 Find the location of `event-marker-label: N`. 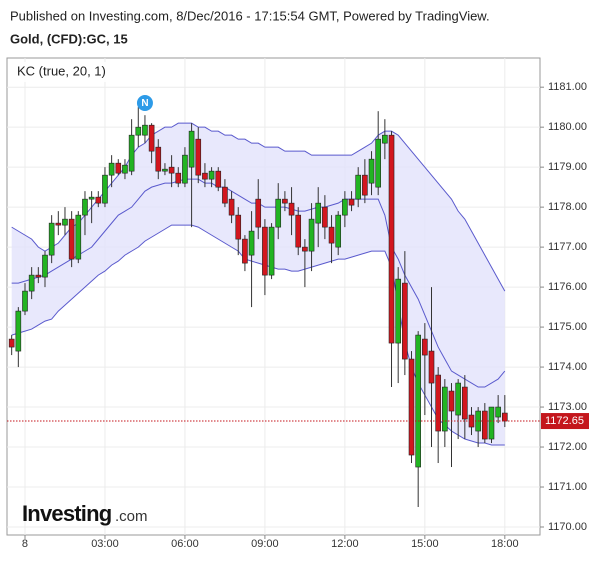

event-marker-label: N is located at coordinates (144, 103).